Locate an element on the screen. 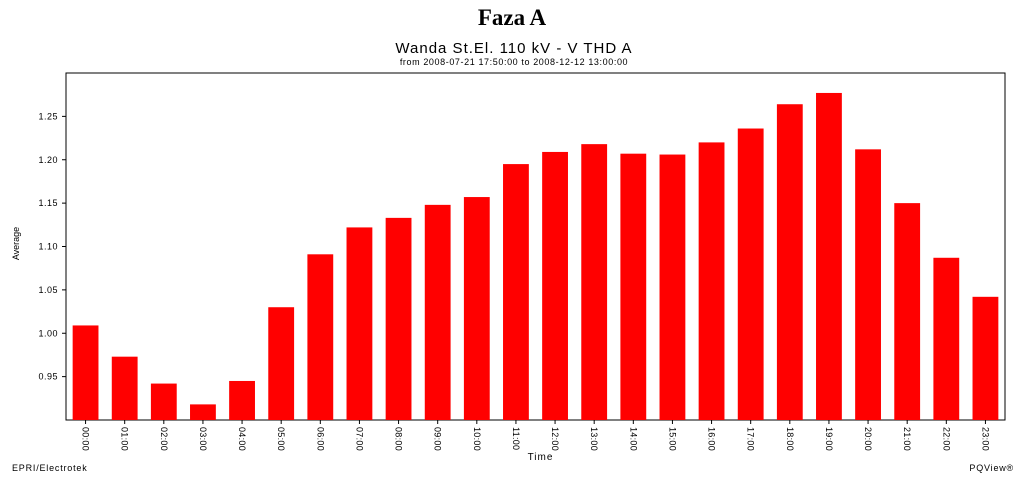 Image resolution: width=1024 pixels, height=483 pixels. footer-brand: PQView® is located at coordinates (991, 468).